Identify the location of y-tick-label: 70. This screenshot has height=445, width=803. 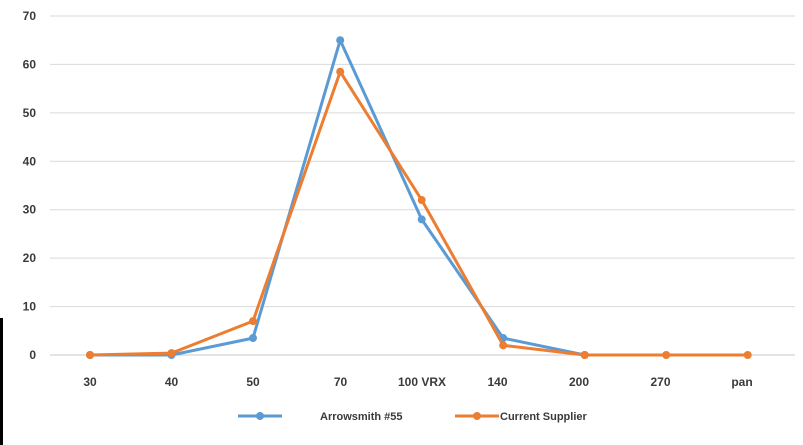
(30, 16).